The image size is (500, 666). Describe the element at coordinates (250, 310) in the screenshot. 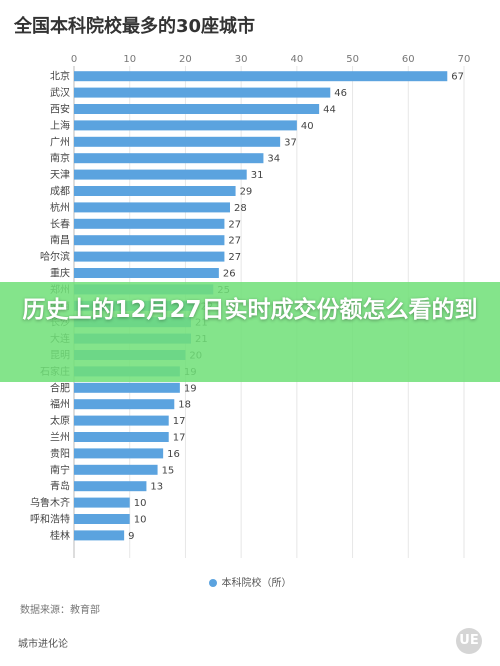

I see `headline-text: 历史上的12月27日实时成交份额怎么看的到` at that location.